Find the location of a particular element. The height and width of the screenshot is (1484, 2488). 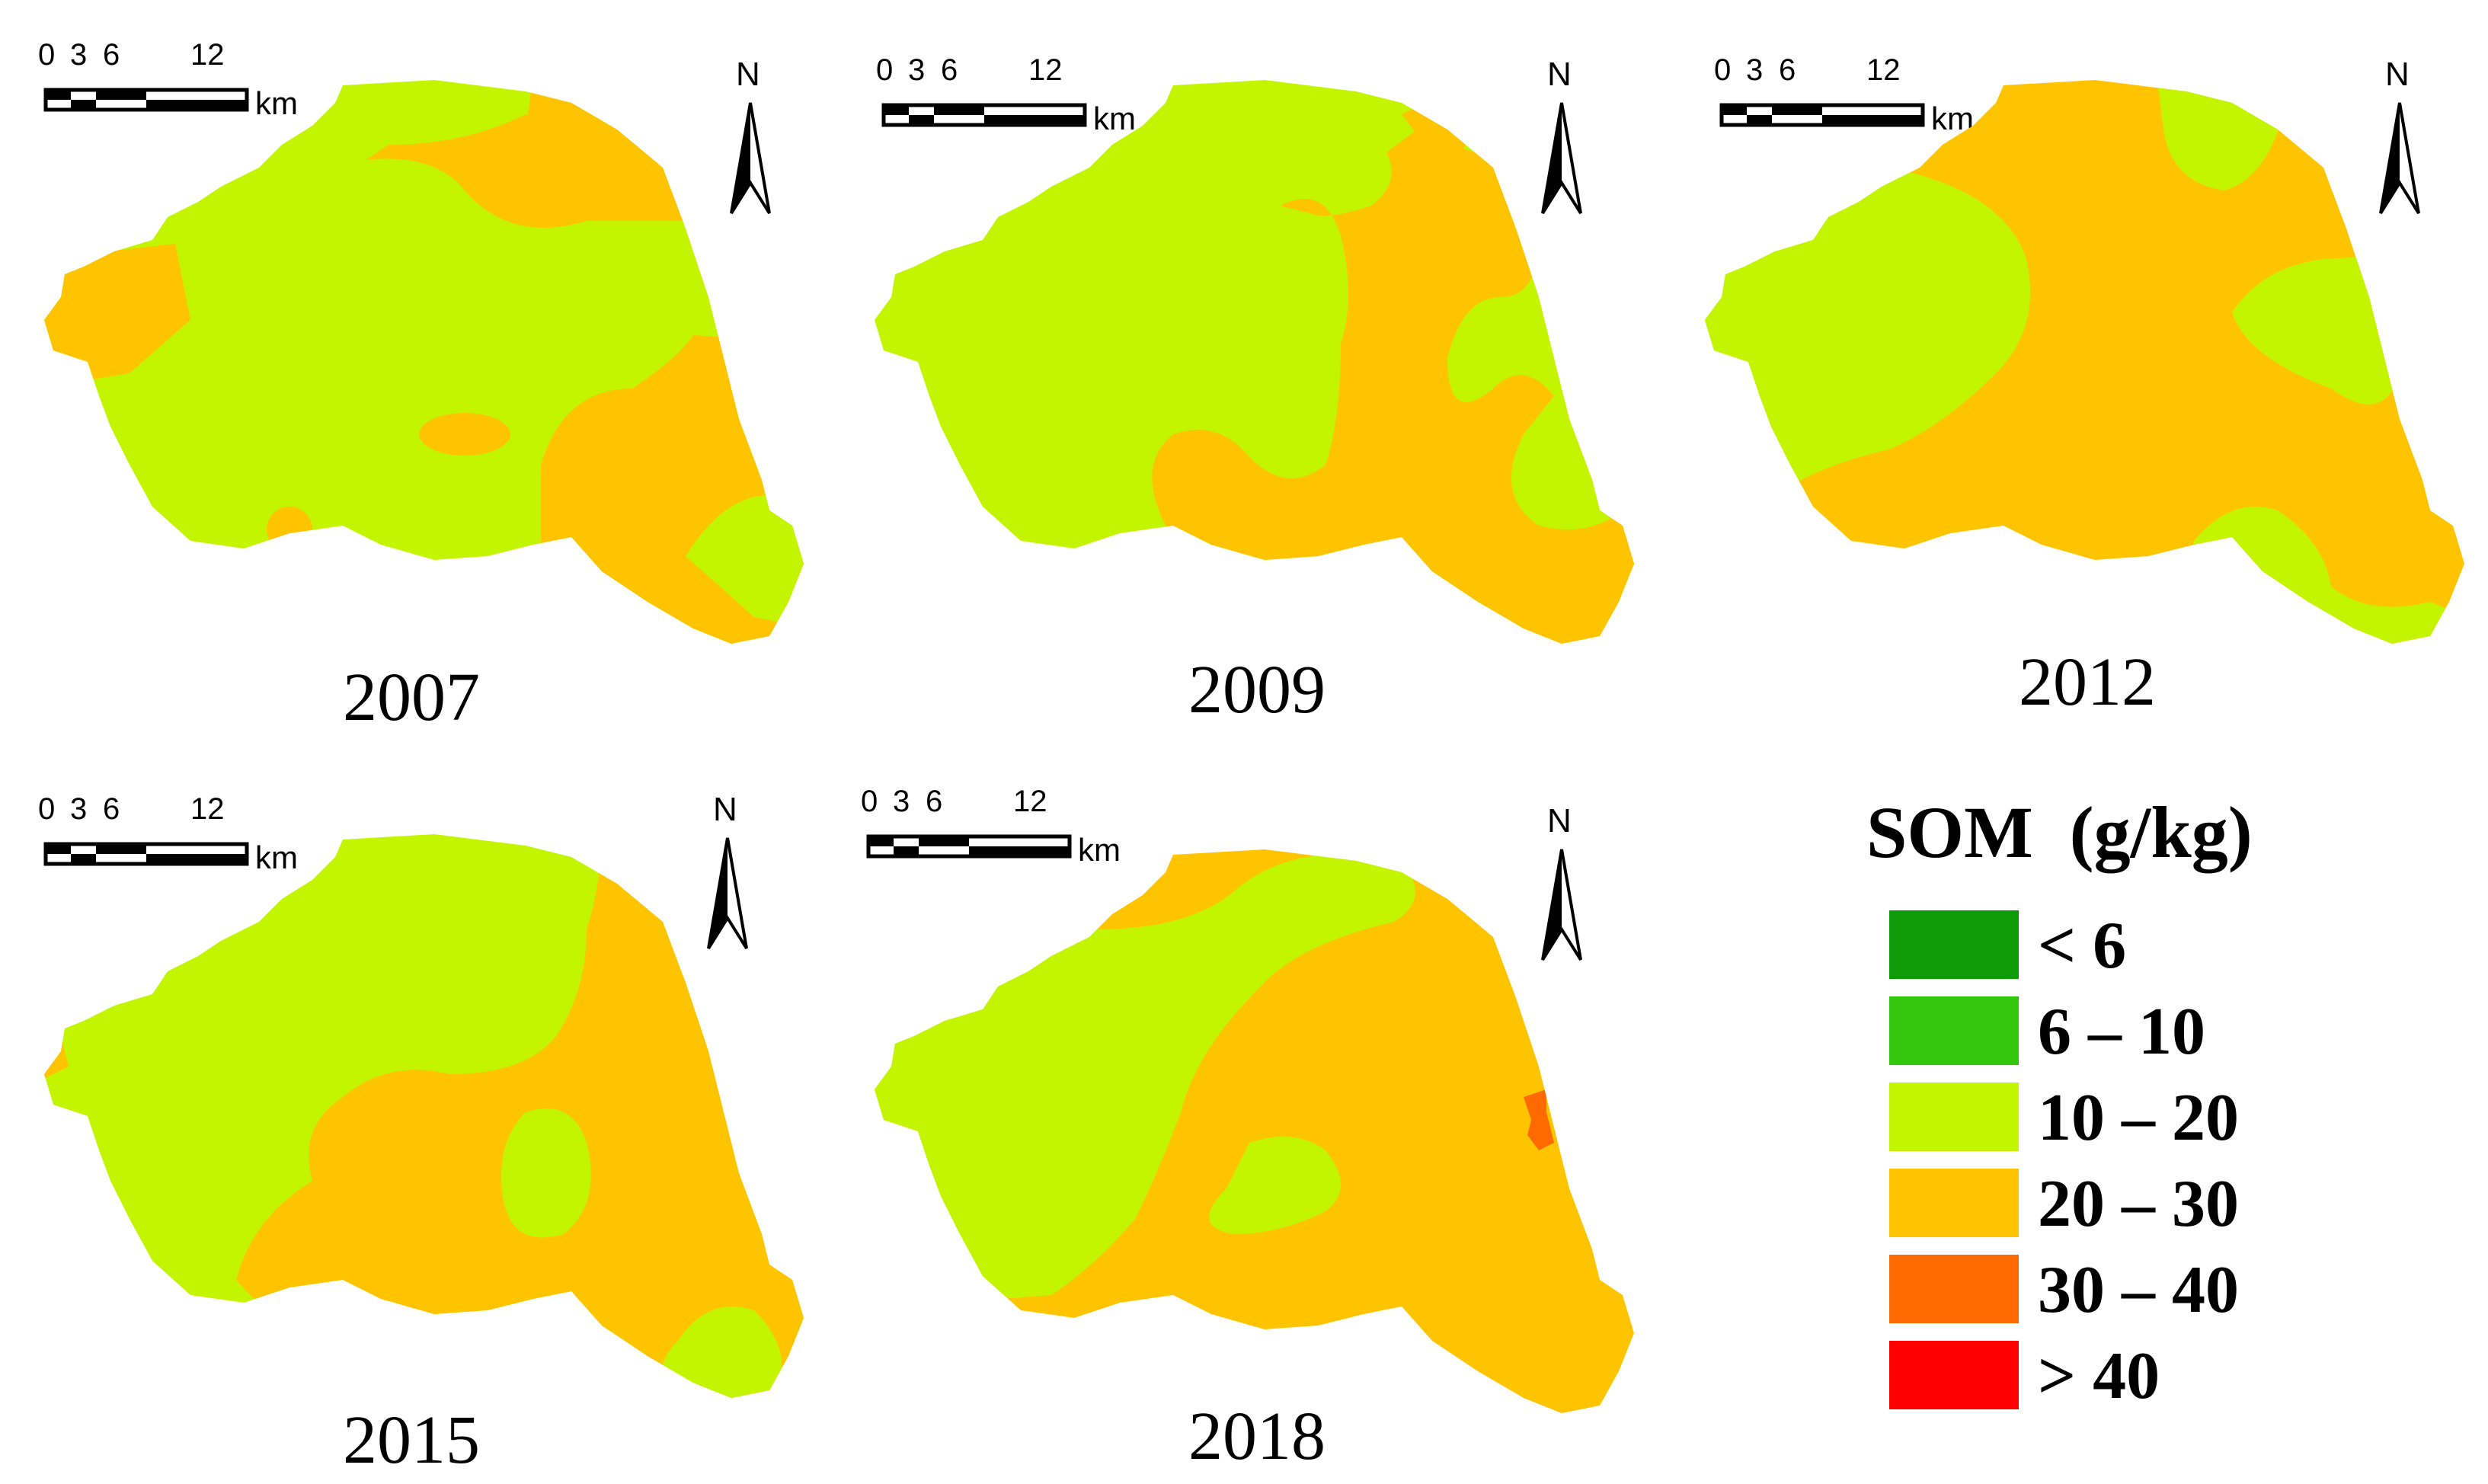

map-panel-2018: 0 3 6 12 km N 2018 is located at coordinates (1247, 1129).